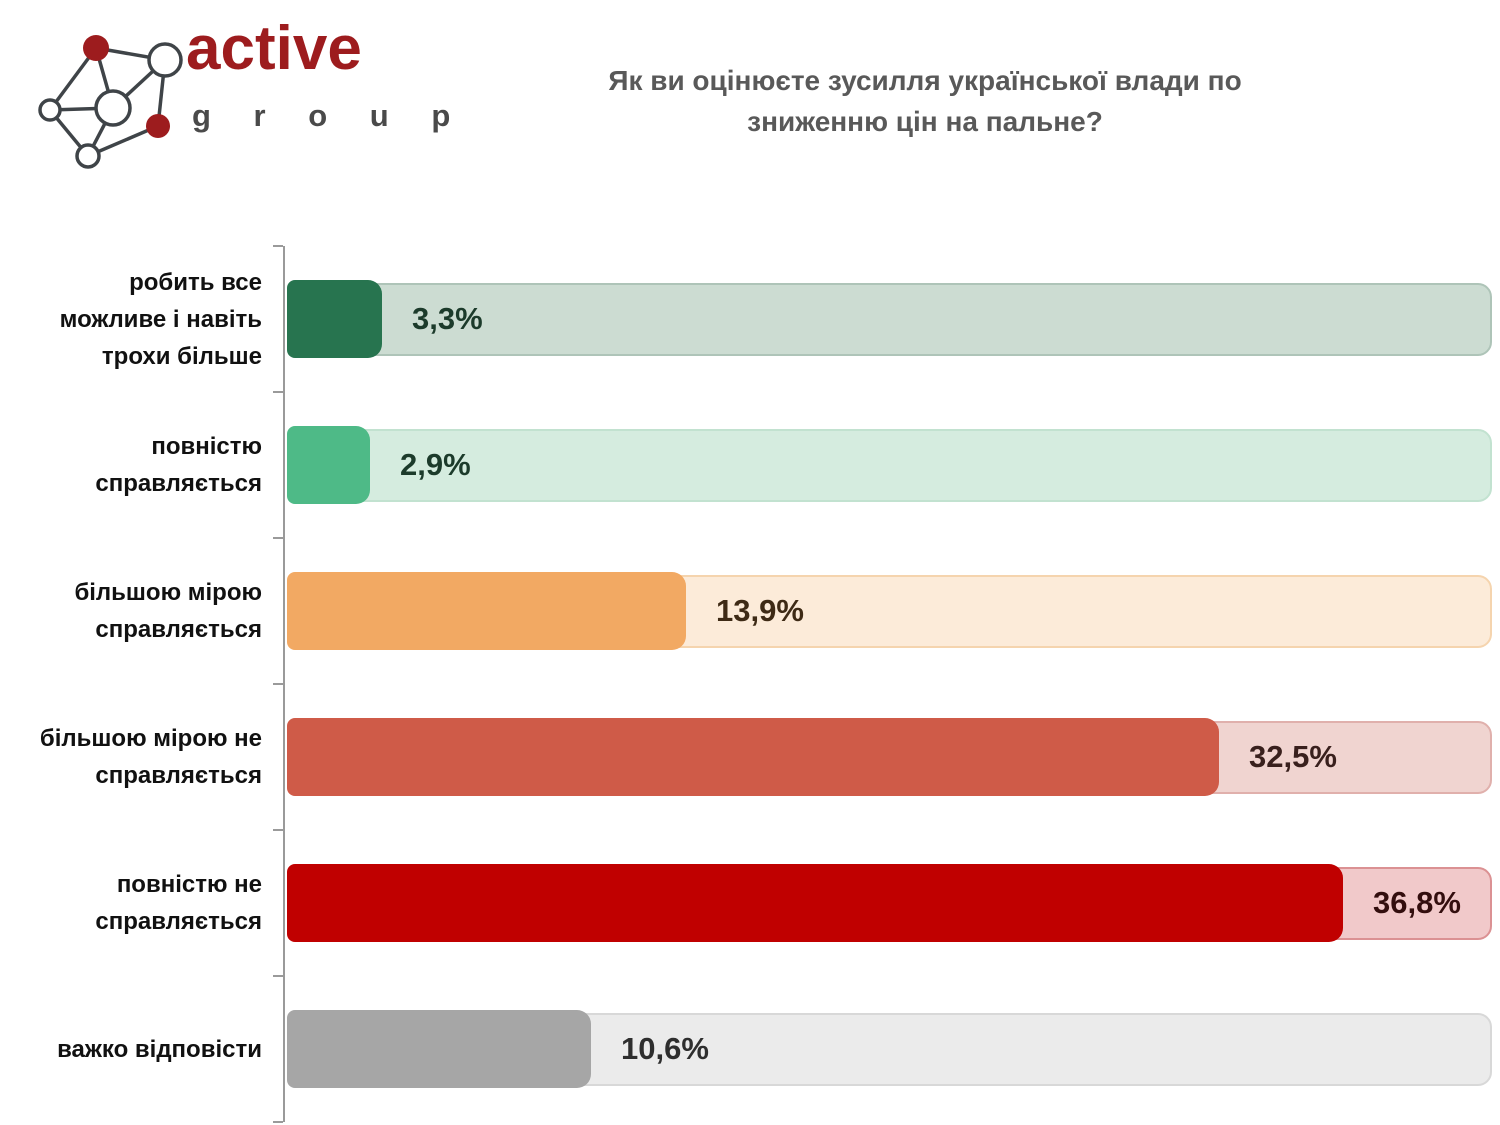 The image size is (1500, 1125). I want to click on value-label: 36,8%, so click(1417, 902).